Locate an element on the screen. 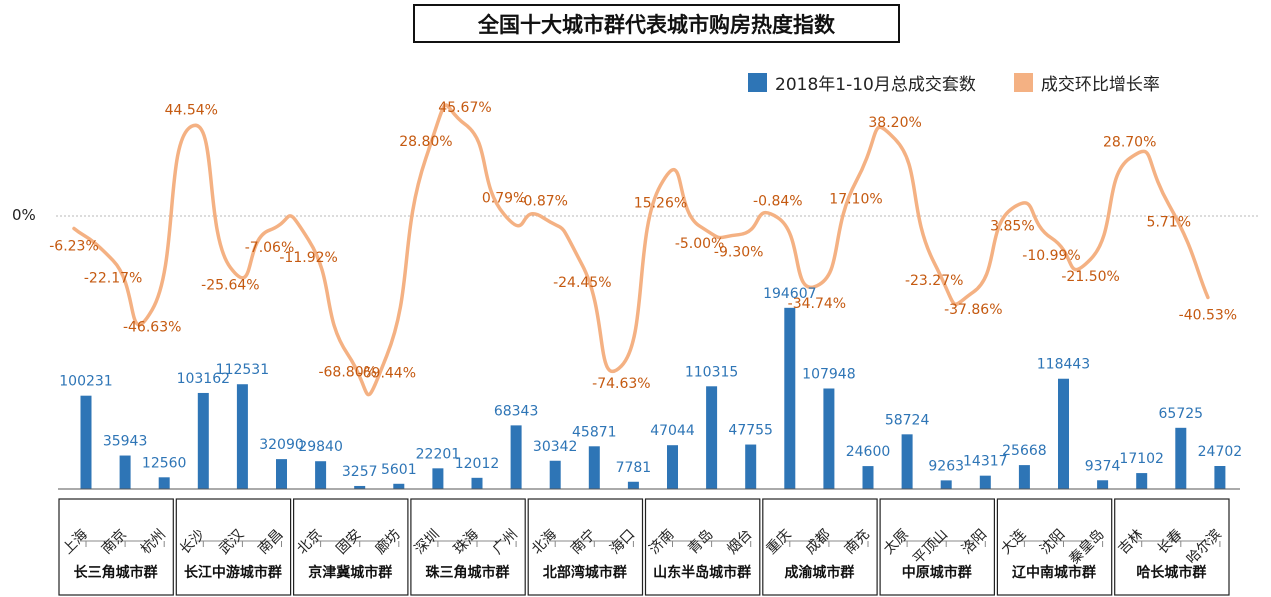 The height and width of the screenshot is (597, 1271). bar-杭州 is located at coordinates (164, 483).